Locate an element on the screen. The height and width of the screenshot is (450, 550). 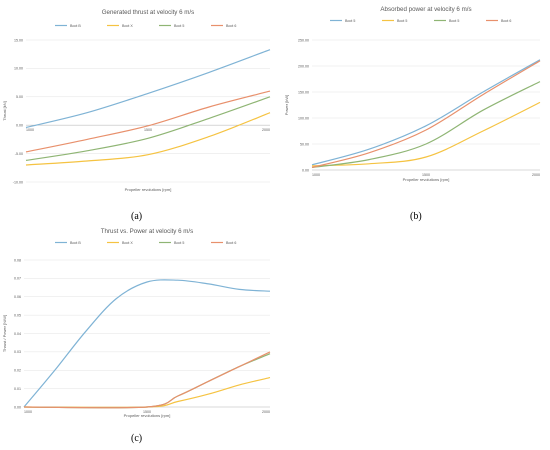
y-tick-label: 0.08 is located at coordinates (17, 260).